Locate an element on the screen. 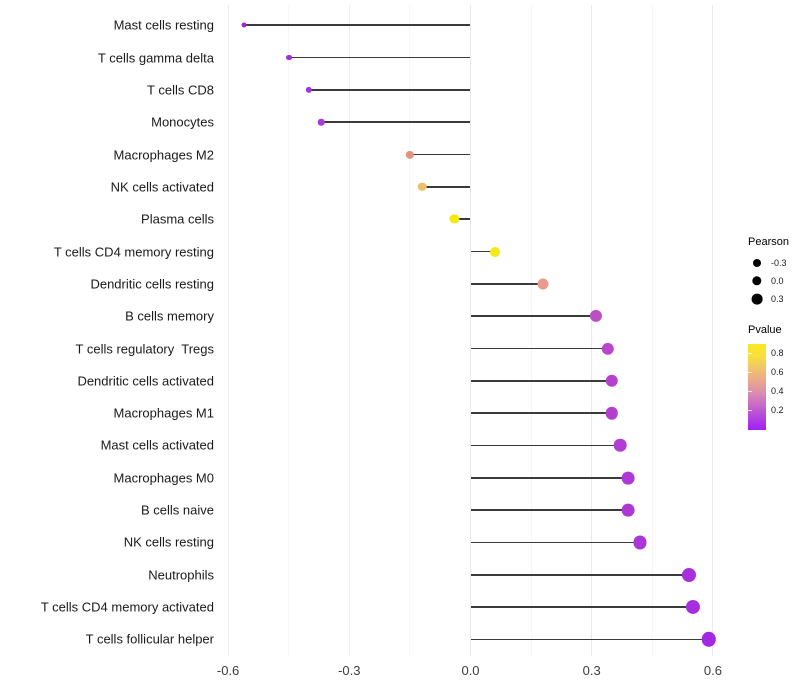 The width and height of the screenshot is (800, 700). pearson-legend-title: Pearson is located at coordinates (768, 242).